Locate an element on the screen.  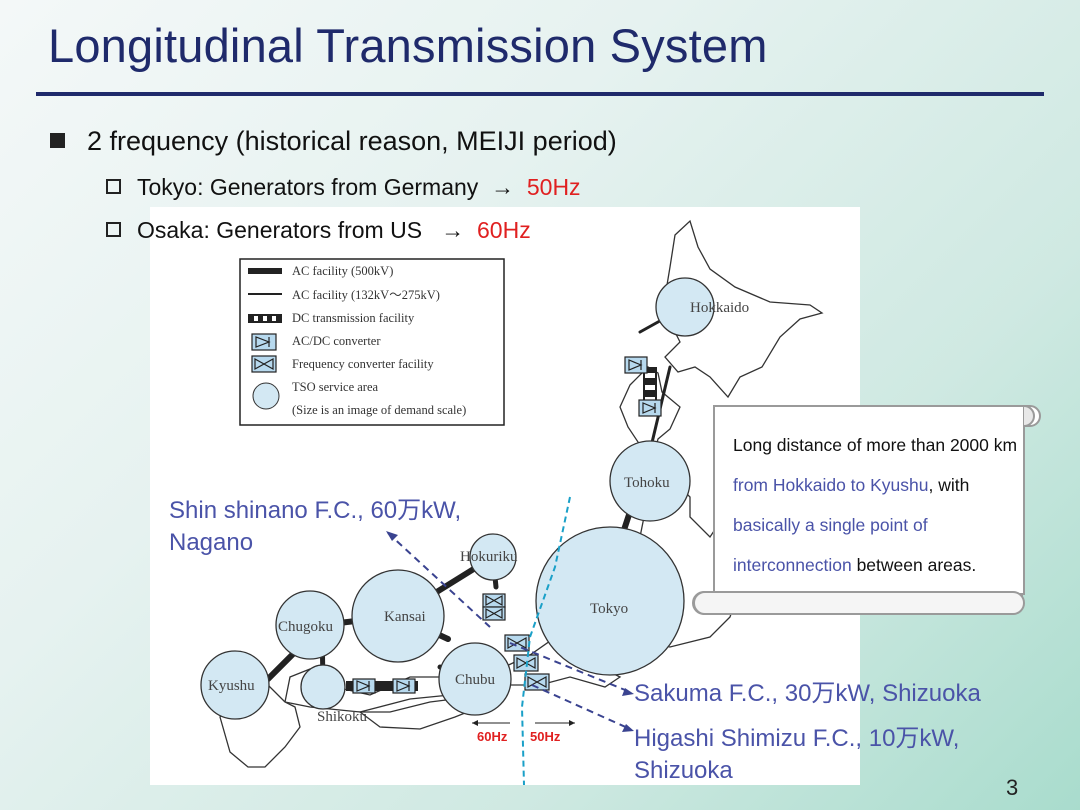
legend-frame is located at coordinates (372, 342).